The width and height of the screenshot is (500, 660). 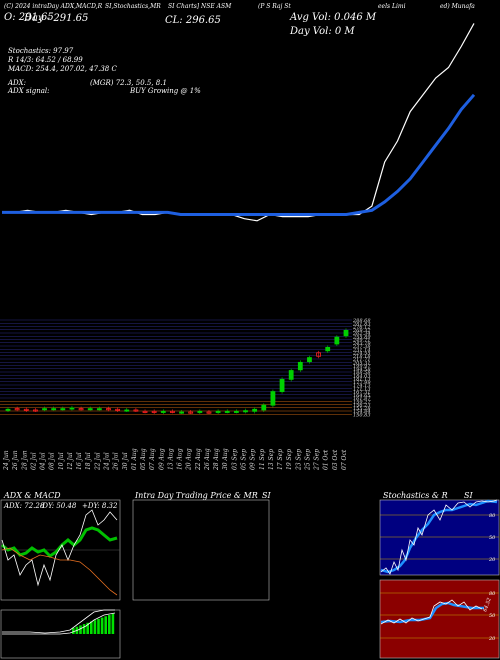 What do you see at coordinates (317, 460) in the screenshot?
I see `date-tick-label: 27 Sep` at bounding box center [317, 460].